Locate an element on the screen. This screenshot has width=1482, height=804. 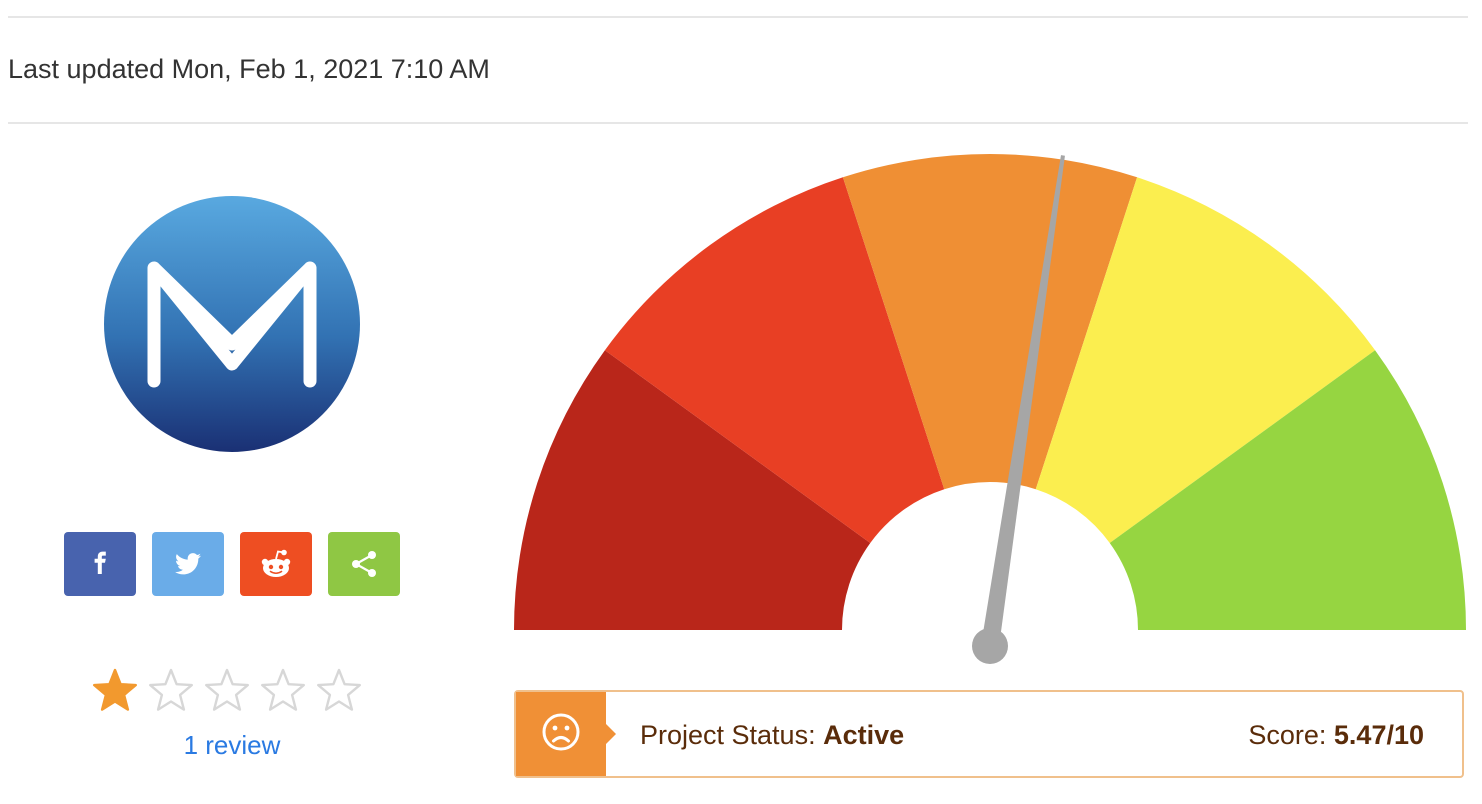
twitter-icon is located at coordinates (188, 564).